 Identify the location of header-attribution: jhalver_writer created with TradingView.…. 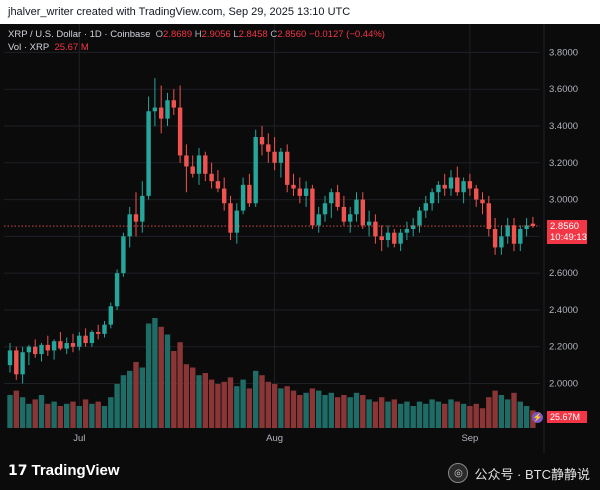
(179, 12).